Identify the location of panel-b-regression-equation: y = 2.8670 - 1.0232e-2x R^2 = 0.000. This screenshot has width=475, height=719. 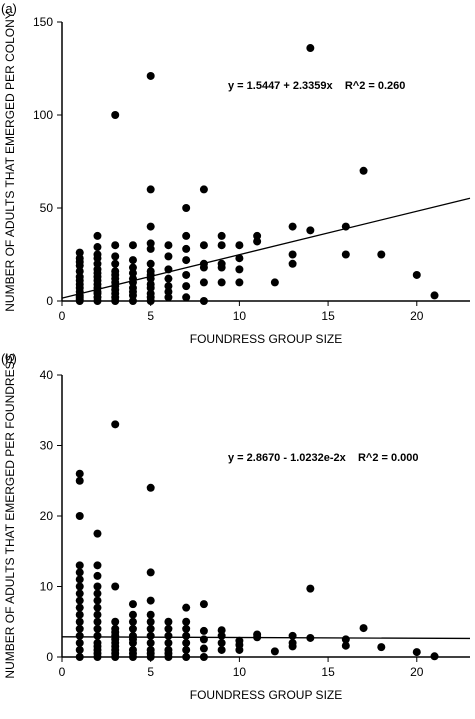
(323, 458).